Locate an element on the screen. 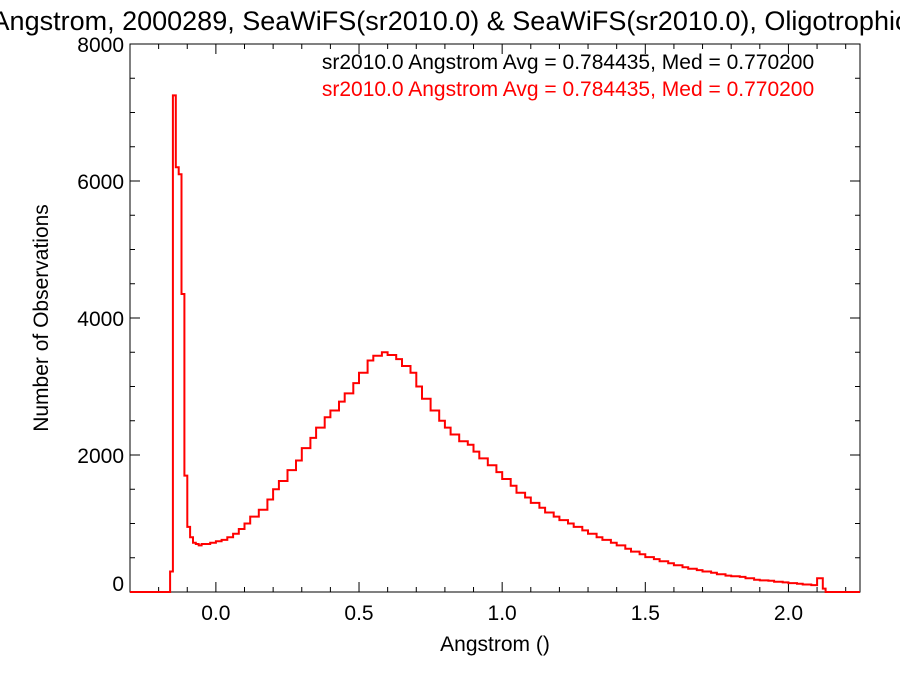 The image size is (900, 675). y-tick-label: 6000 is located at coordinates (100, 182).